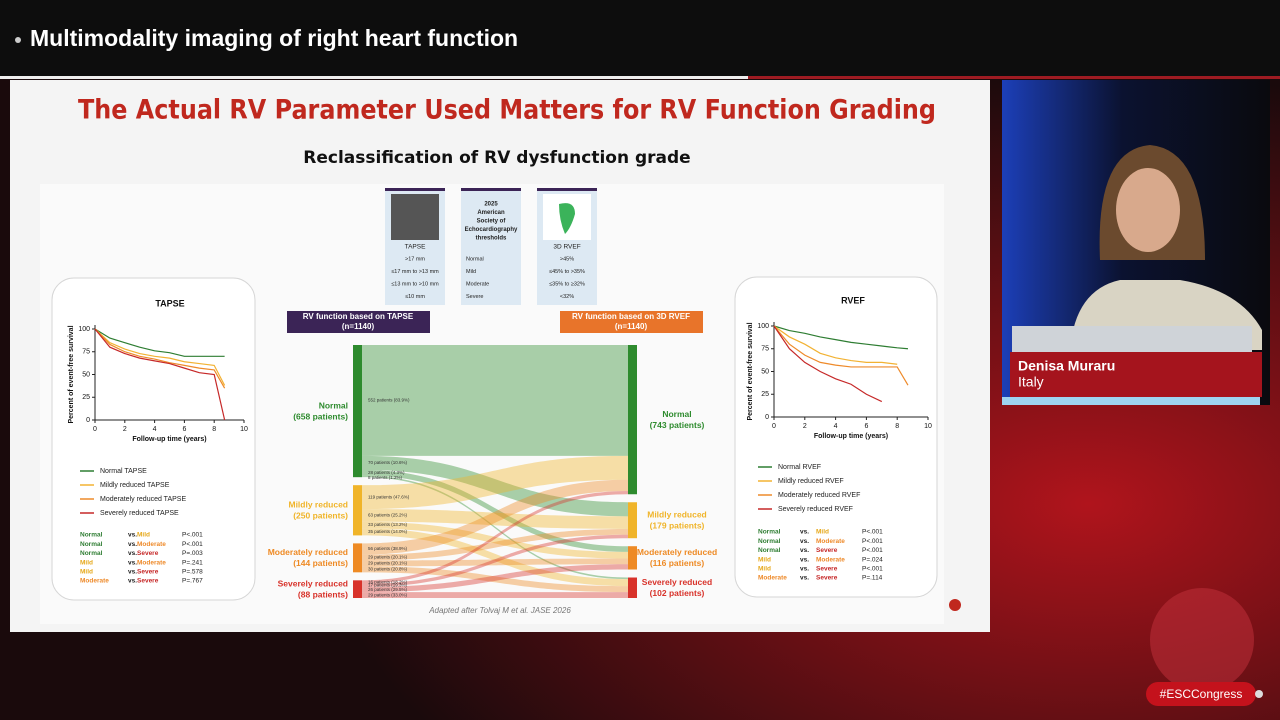  I want to click on threshold-label: thresholds, so click(491, 239).